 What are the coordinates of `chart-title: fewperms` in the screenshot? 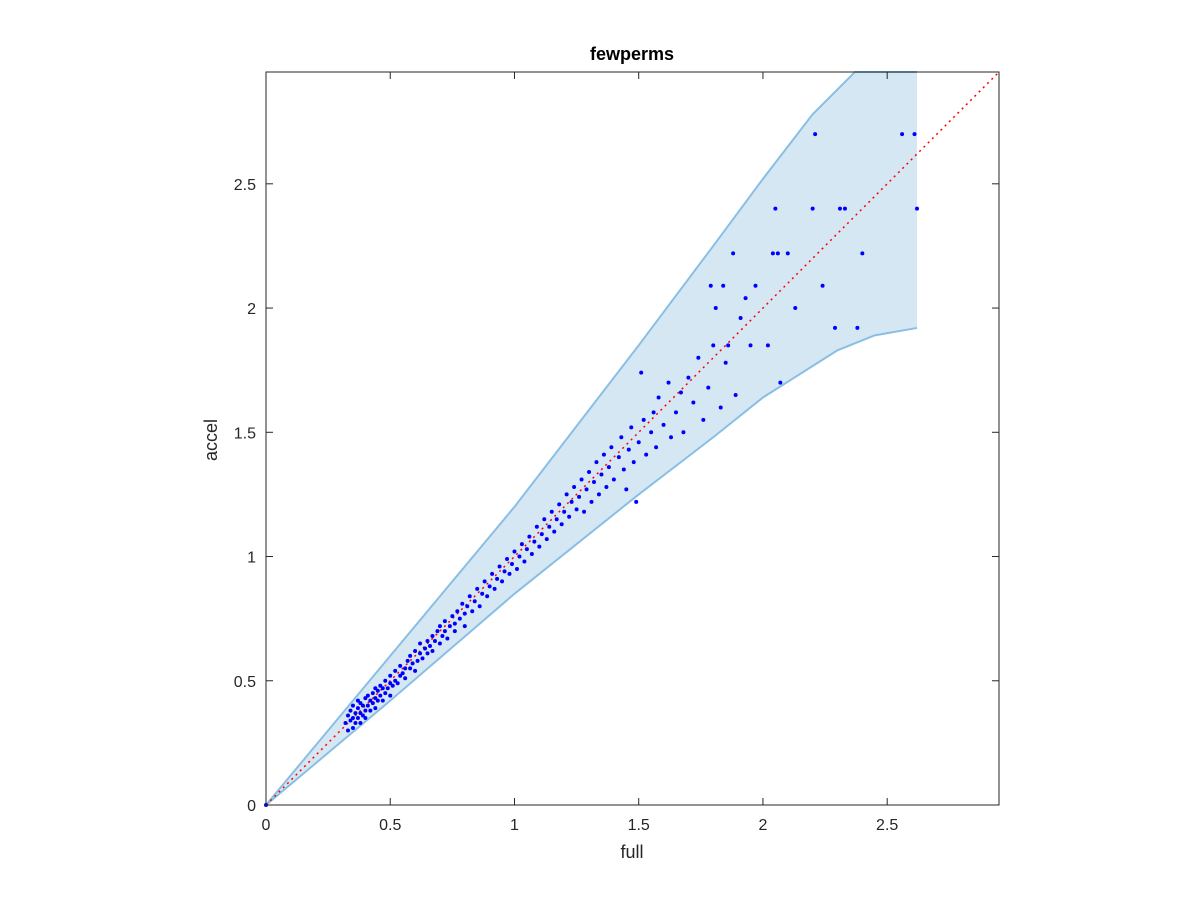 It's located at (632, 54).